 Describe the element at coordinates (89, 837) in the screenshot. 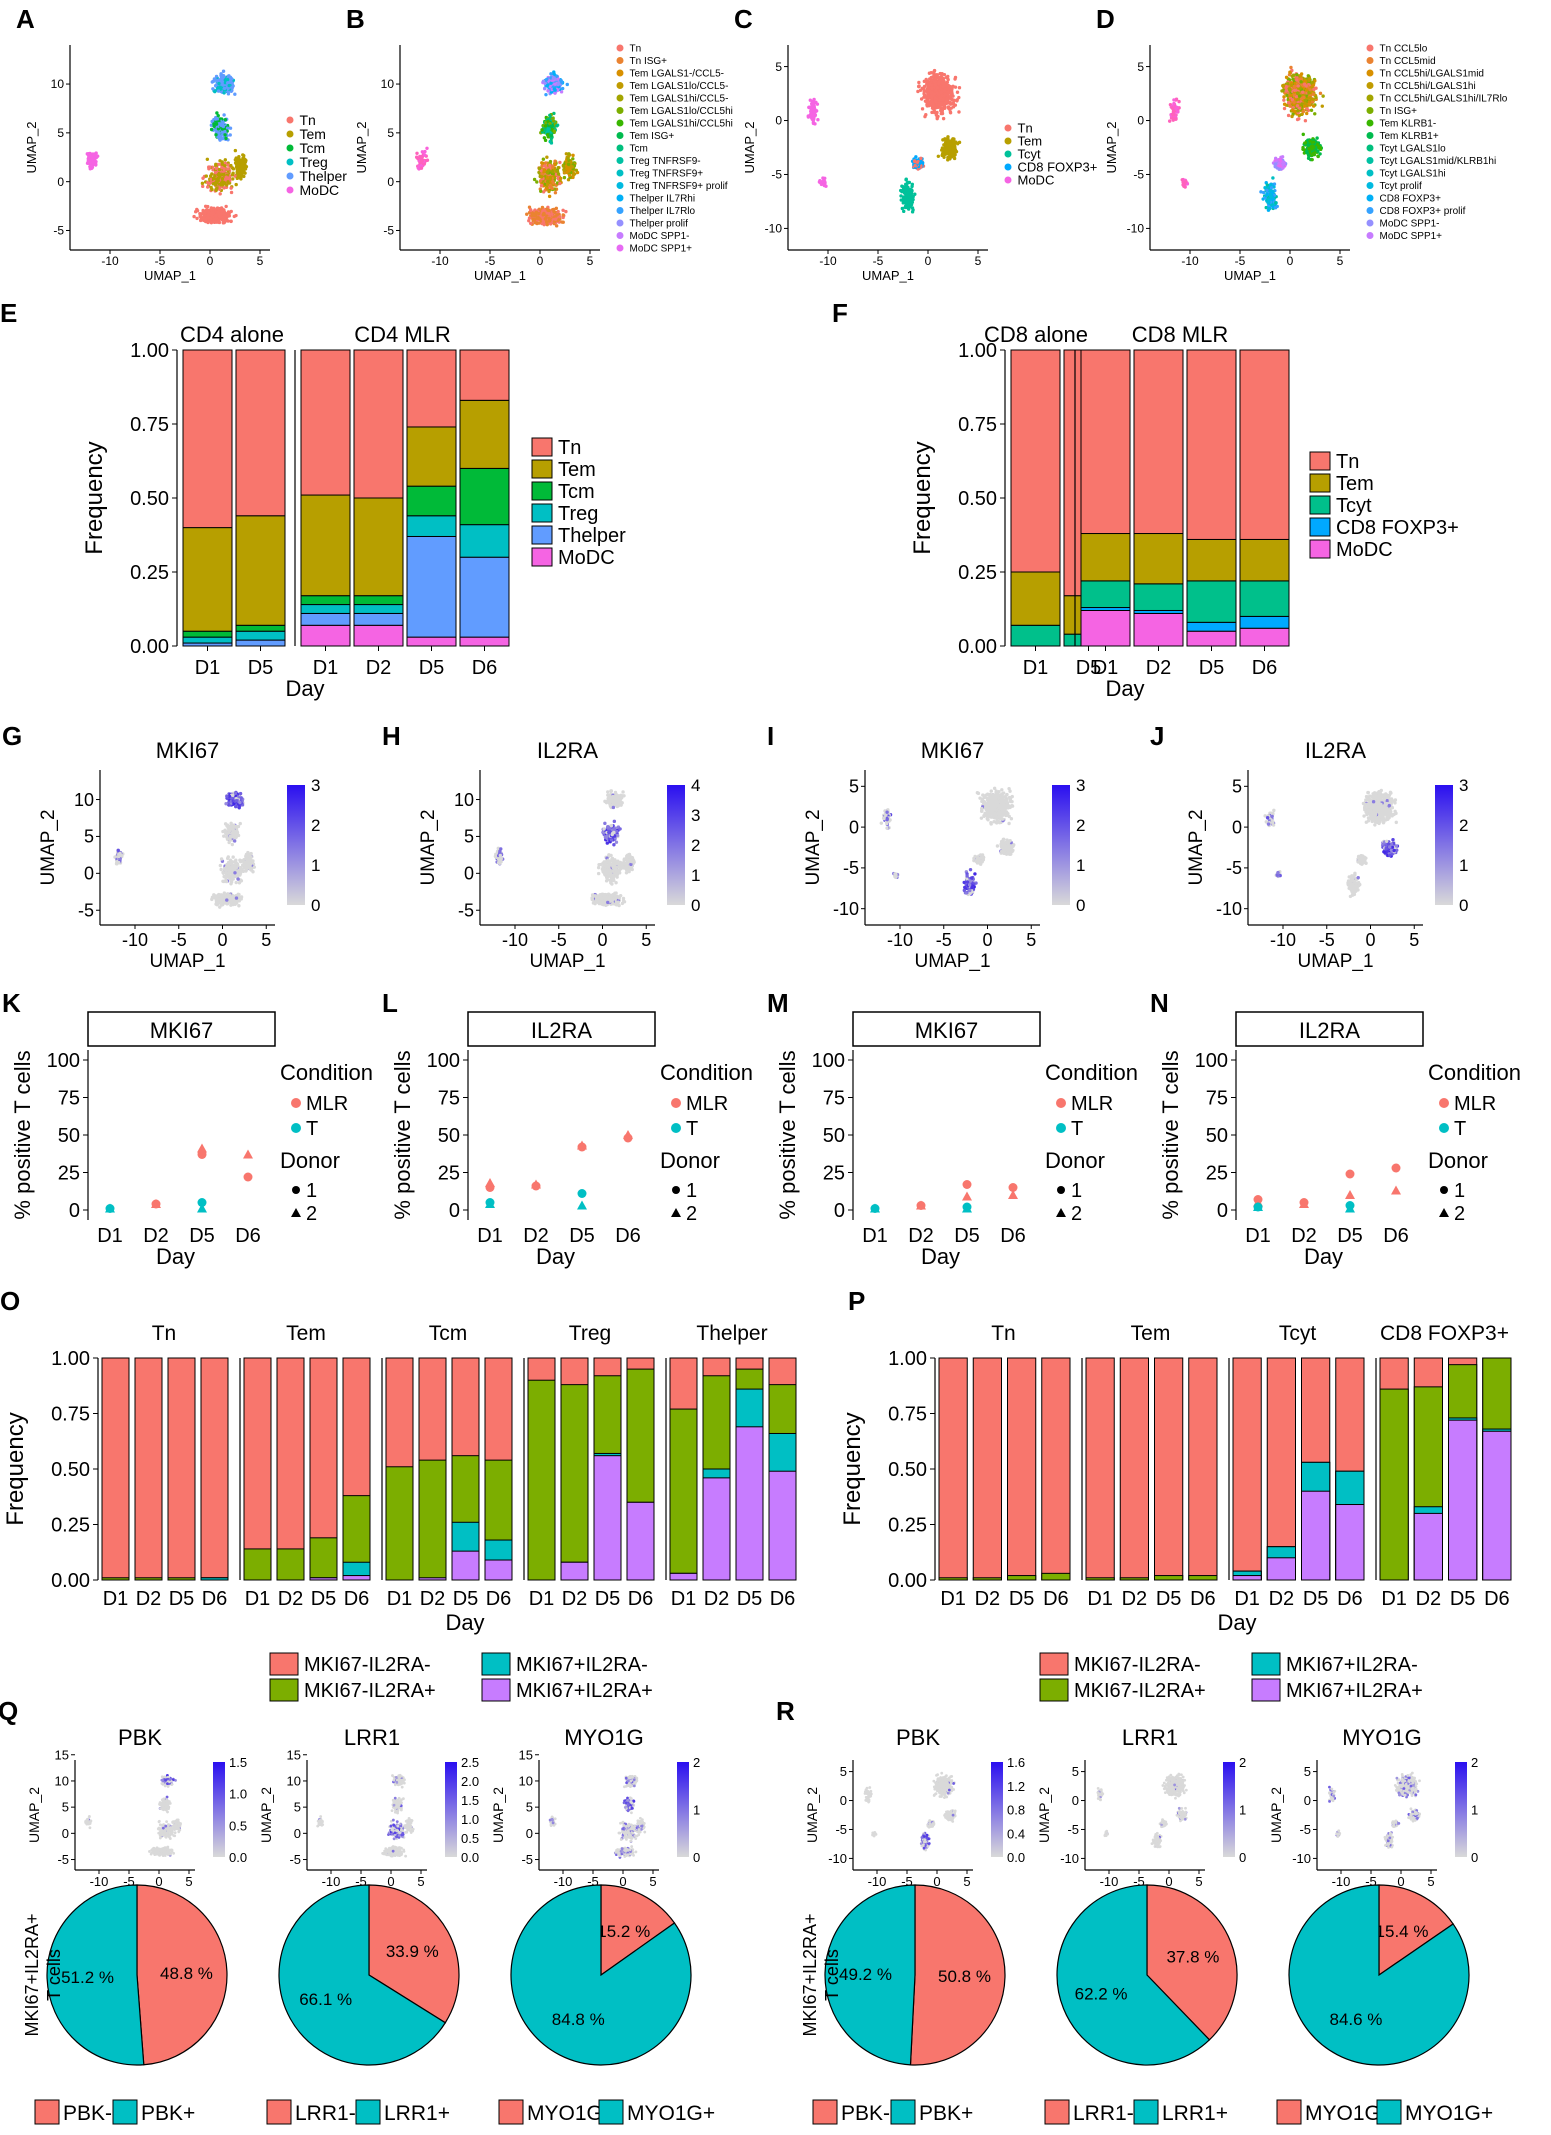

I see `y-tick-label: 5` at that location.